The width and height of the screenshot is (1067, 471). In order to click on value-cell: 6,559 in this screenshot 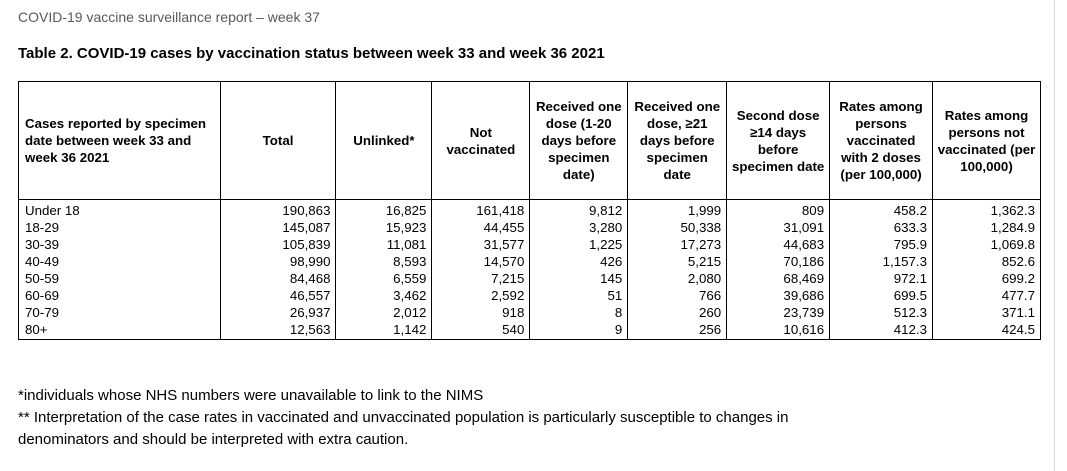, I will do `click(384, 278)`.